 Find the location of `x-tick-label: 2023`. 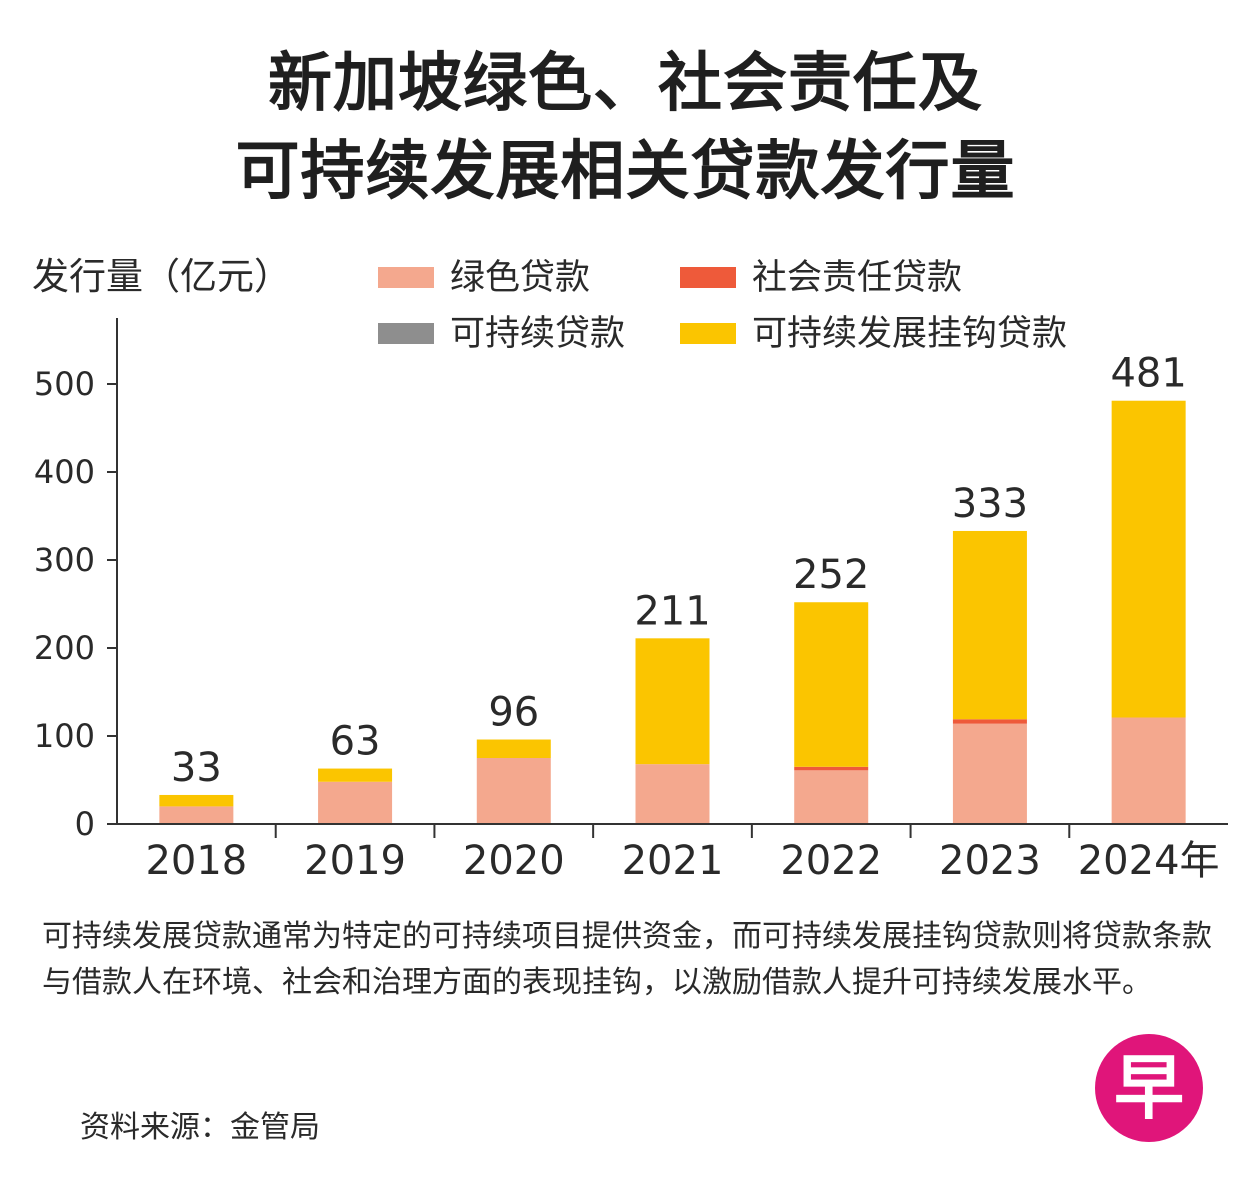

x-tick-label: 2023 is located at coordinates (990, 861).